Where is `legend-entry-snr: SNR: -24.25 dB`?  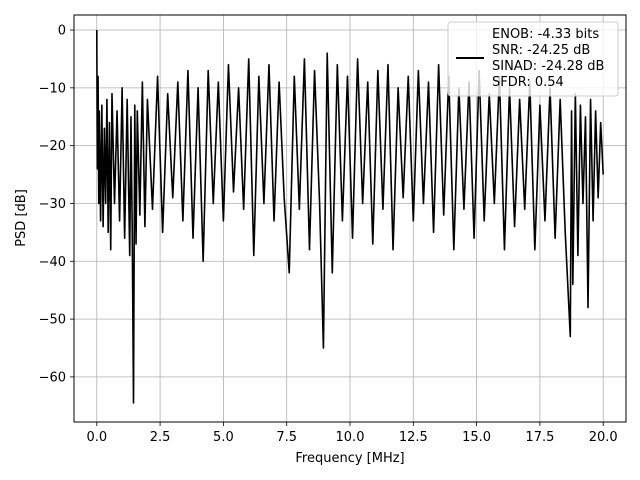 legend-entry-snr: SNR: -24.25 dB is located at coordinates (541, 50).